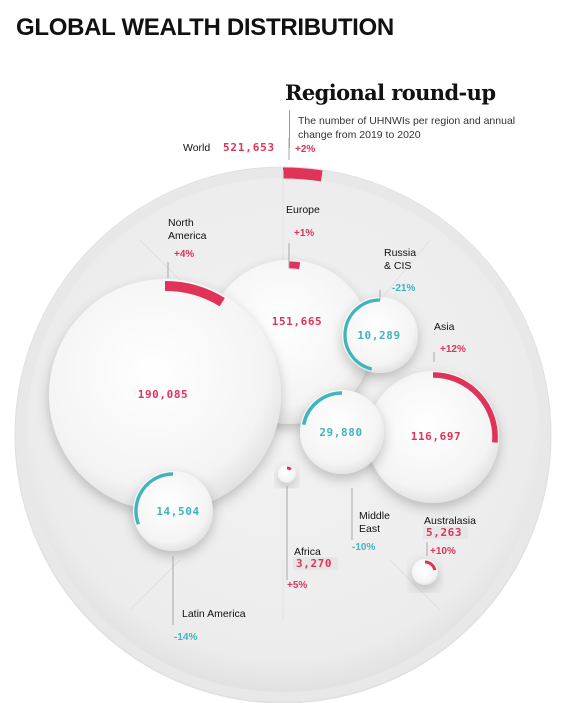 The width and height of the screenshot is (566, 703). What do you see at coordinates (304, 233) in the screenshot?
I see `change-europe: +1%` at bounding box center [304, 233].